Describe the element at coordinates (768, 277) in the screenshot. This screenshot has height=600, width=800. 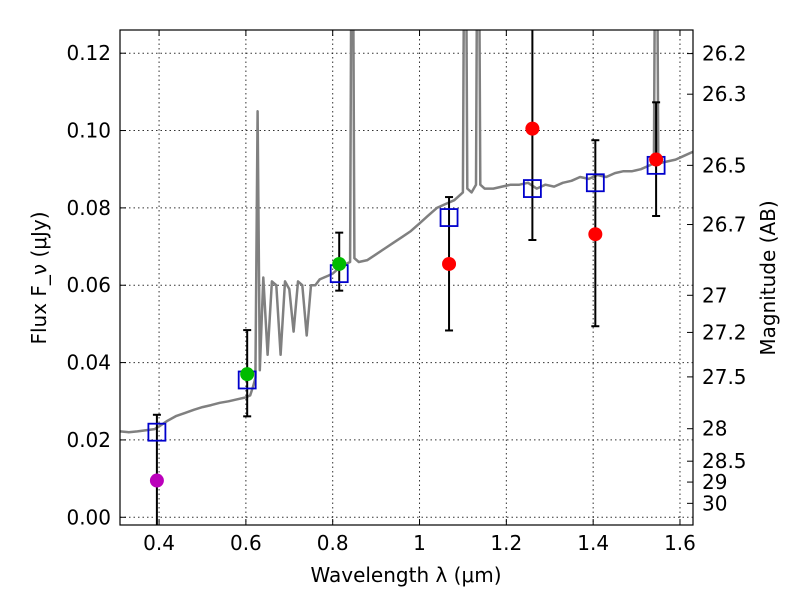
I see `right-axis-title: Magnitude (AB)` at that location.